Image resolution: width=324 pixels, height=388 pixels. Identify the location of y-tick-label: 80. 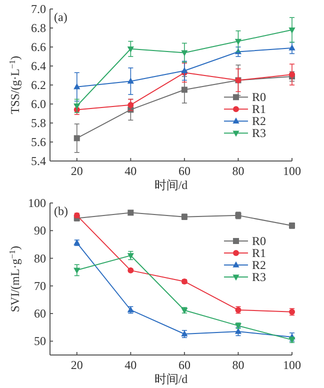
(40, 258).